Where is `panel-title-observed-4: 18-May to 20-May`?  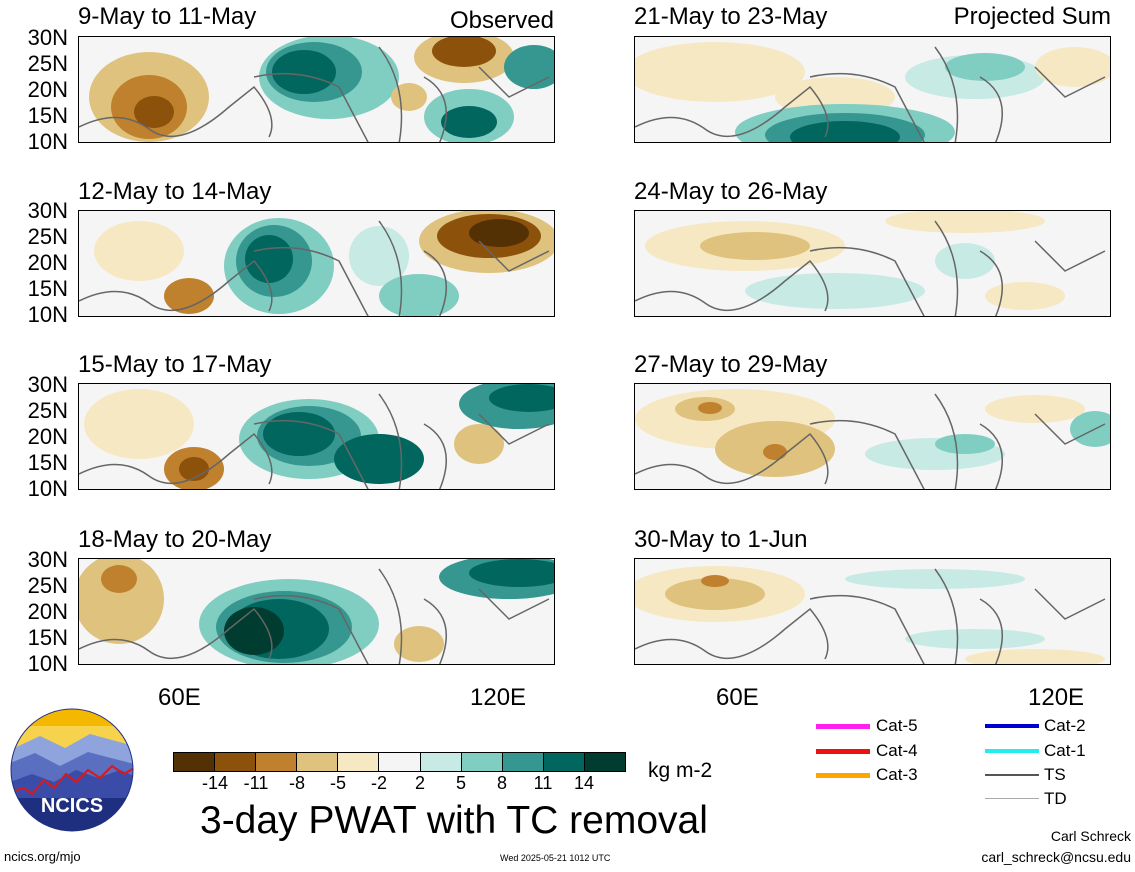
panel-title-observed-4: 18-May to 20-May is located at coordinates (175, 539).